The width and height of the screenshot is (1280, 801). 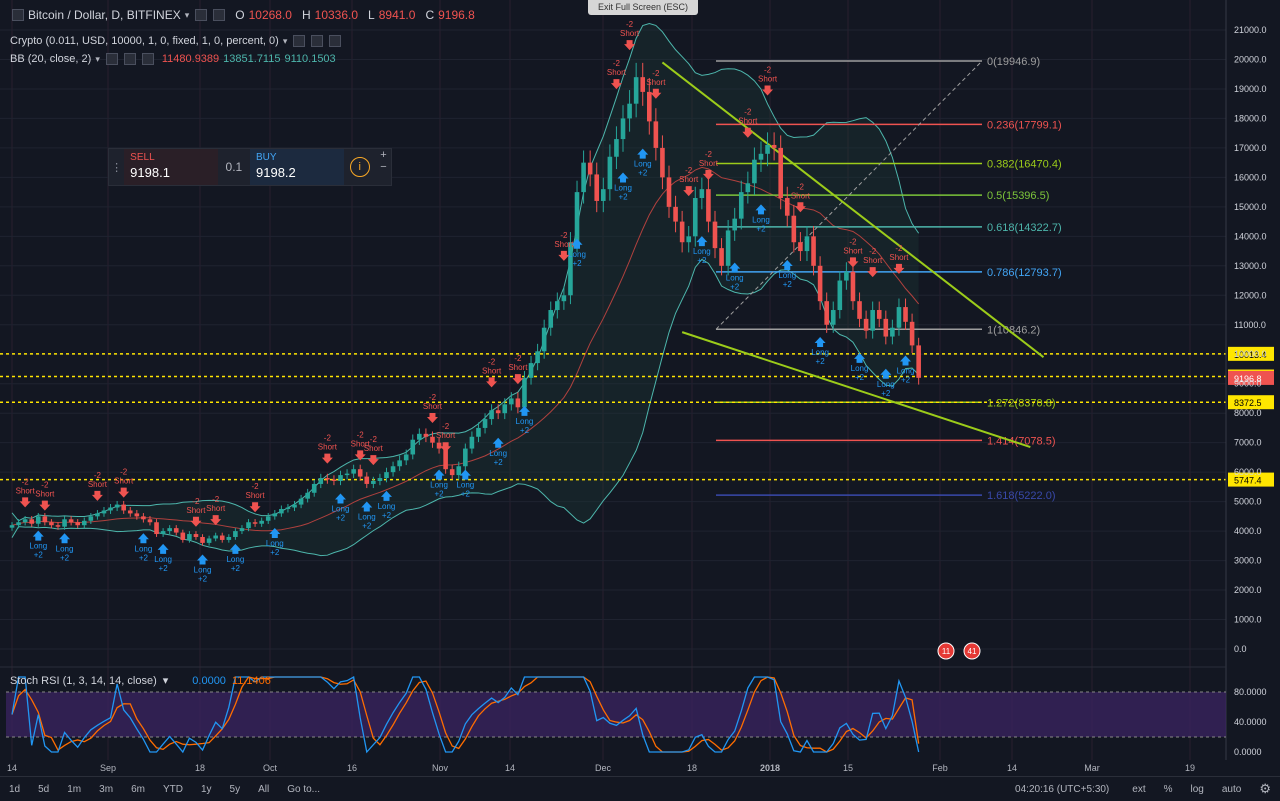 What do you see at coordinates (1139, 789) in the screenshot?
I see `ext-toggle: ext` at bounding box center [1139, 789].